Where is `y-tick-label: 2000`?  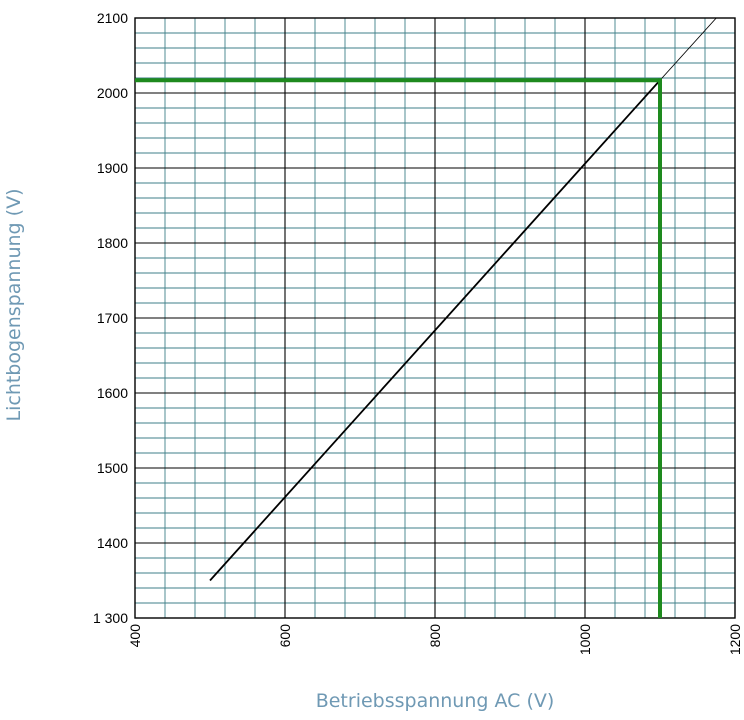
y-tick-label: 2000 is located at coordinates (112, 93).